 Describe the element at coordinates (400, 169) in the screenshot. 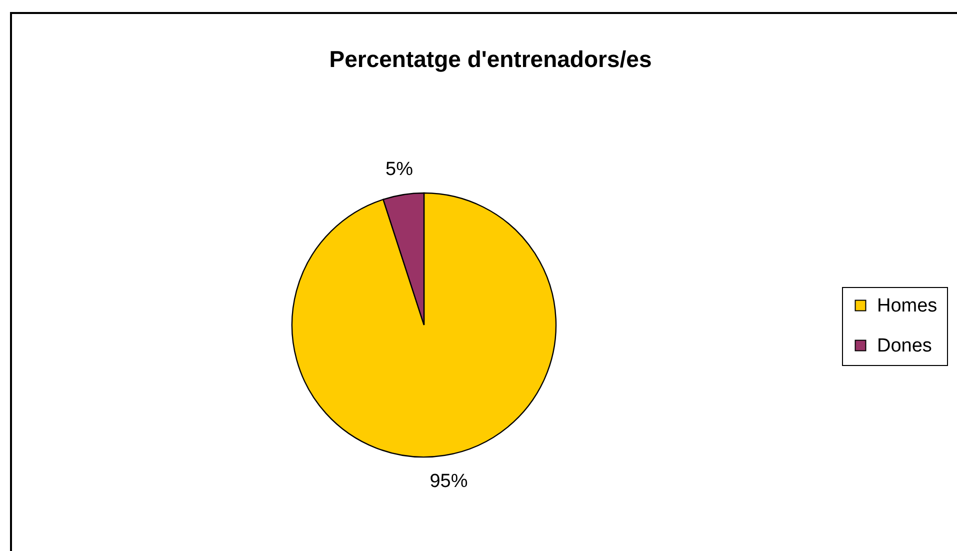

I see `data-label: 5%` at that location.